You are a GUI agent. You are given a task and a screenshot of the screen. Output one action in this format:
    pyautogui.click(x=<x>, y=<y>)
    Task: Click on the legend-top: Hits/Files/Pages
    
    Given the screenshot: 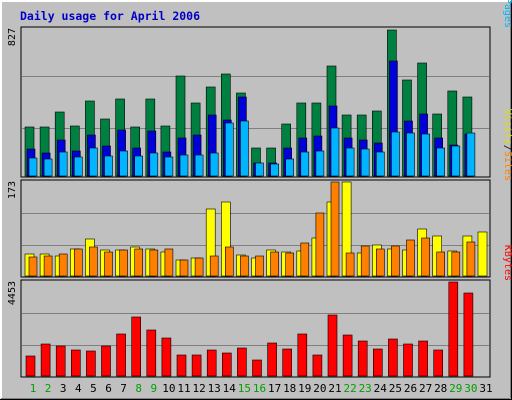 What is the action you would take?
    pyautogui.click(x=507, y=14)
    